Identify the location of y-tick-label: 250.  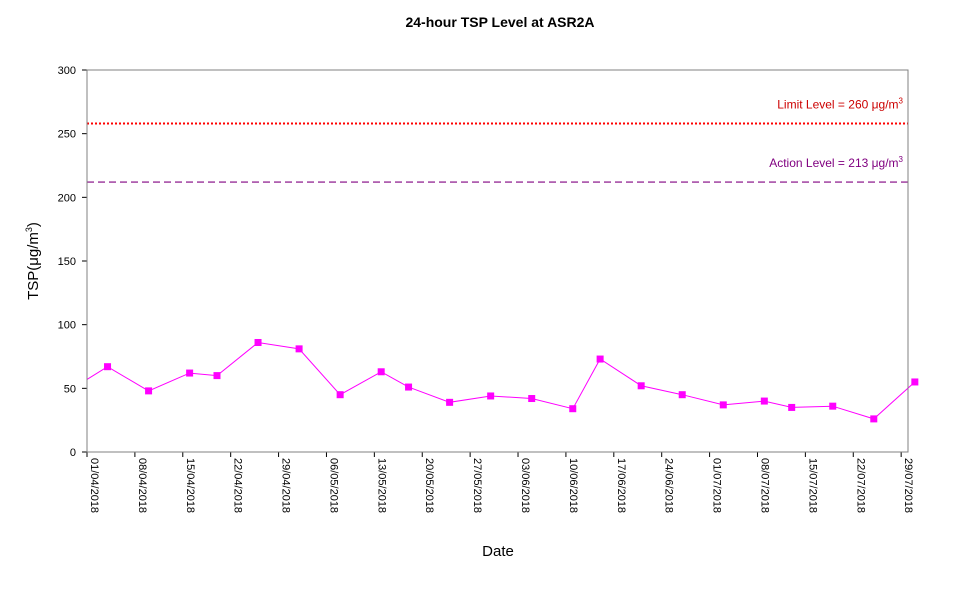
(67, 135).